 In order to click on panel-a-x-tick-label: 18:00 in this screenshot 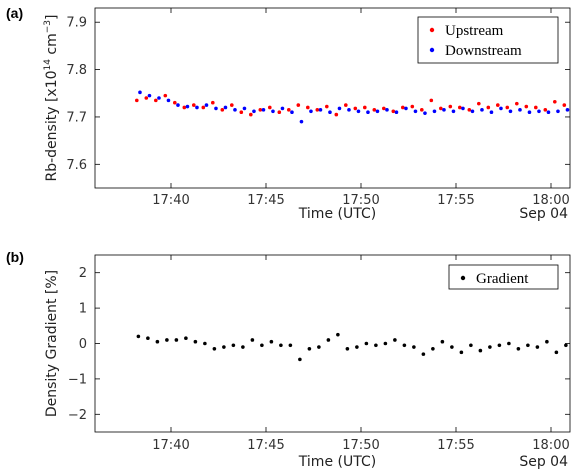, I will do `click(550, 200)`.